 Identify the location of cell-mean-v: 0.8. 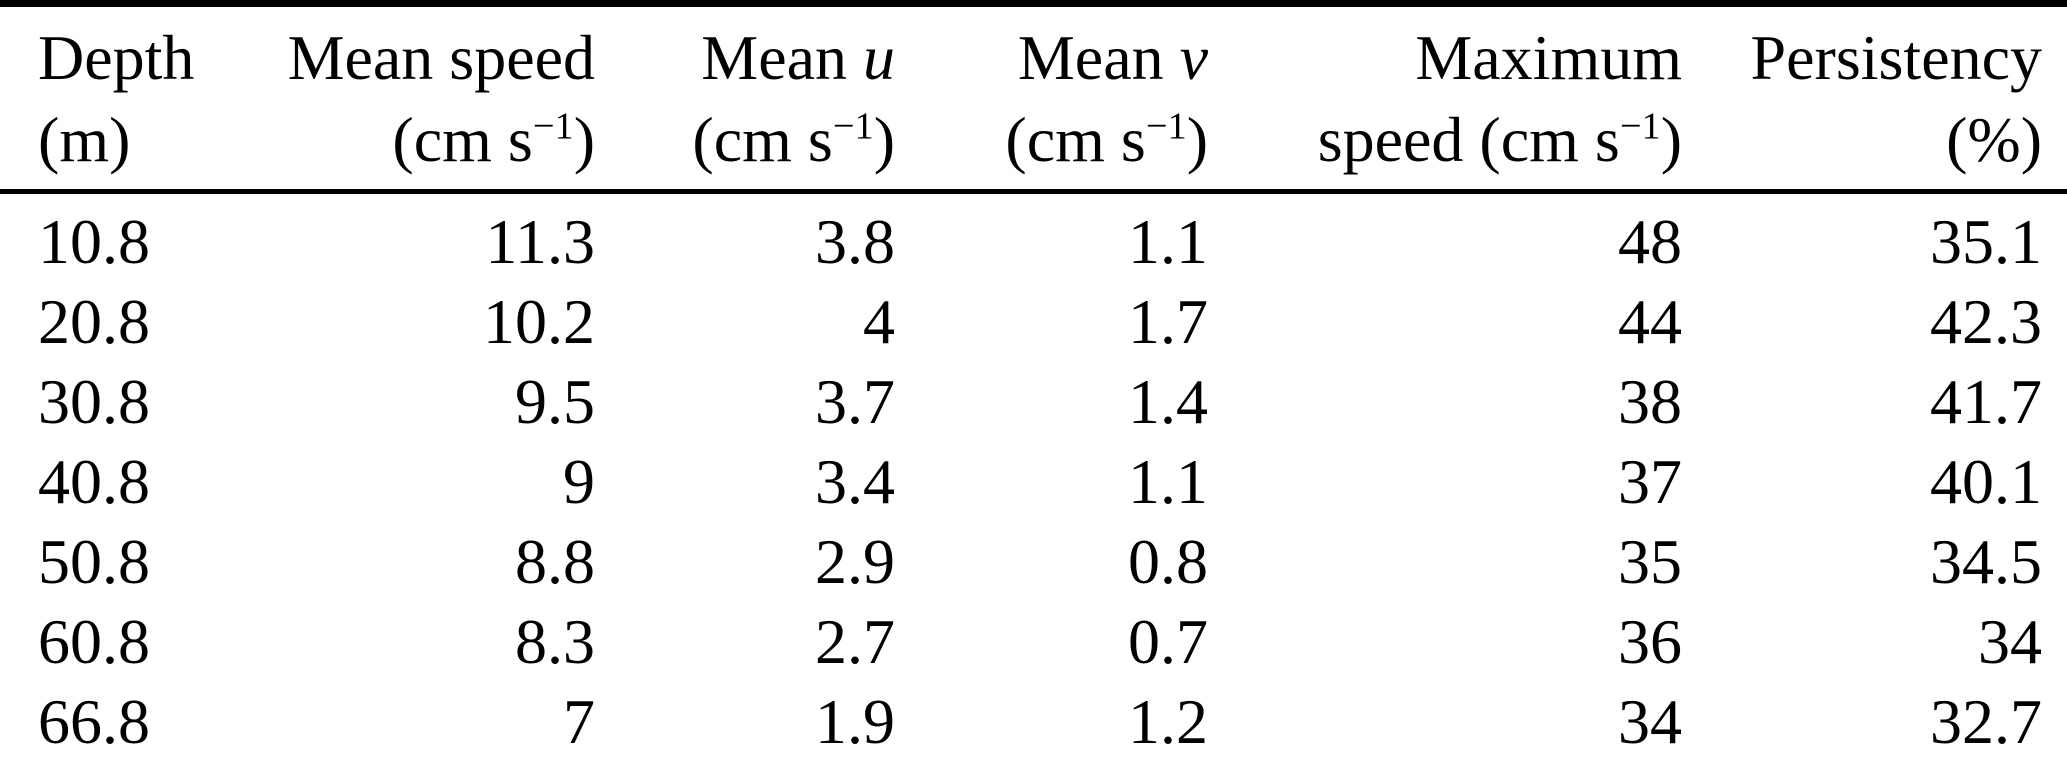
(1168, 561).